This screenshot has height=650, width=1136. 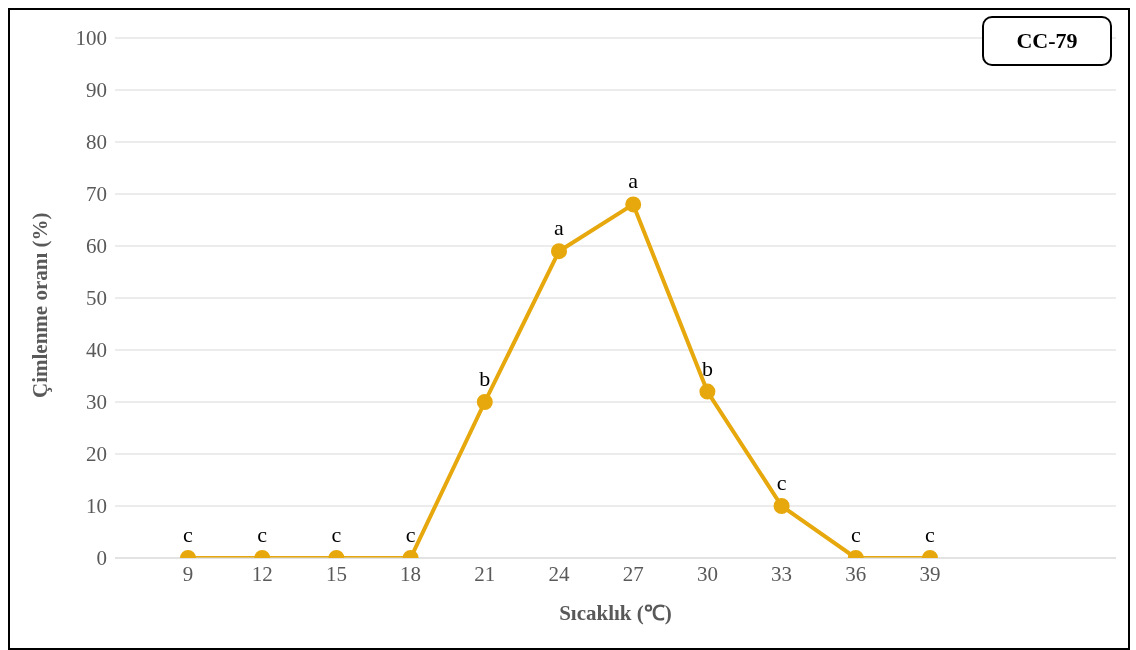 What do you see at coordinates (96, 454) in the screenshot?
I see `y-tick-label: 20` at bounding box center [96, 454].